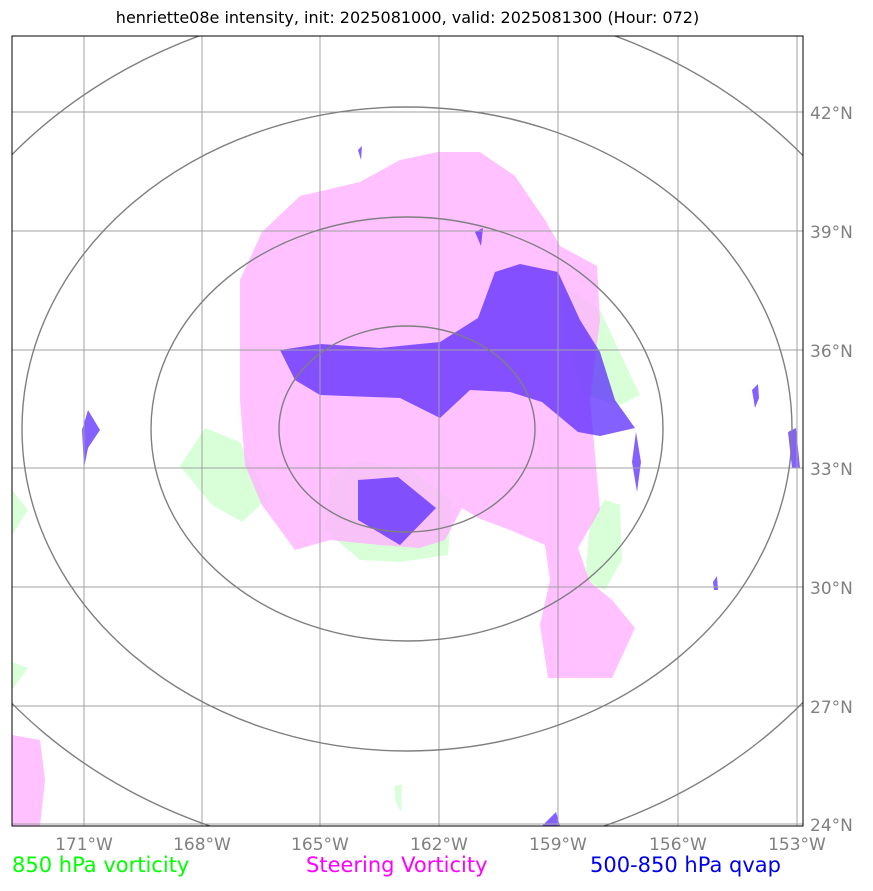  What do you see at coordinates (202, 845) in the screenshot?
I see `lon-label-168w: 168°W` at bounding box center [202, 845].